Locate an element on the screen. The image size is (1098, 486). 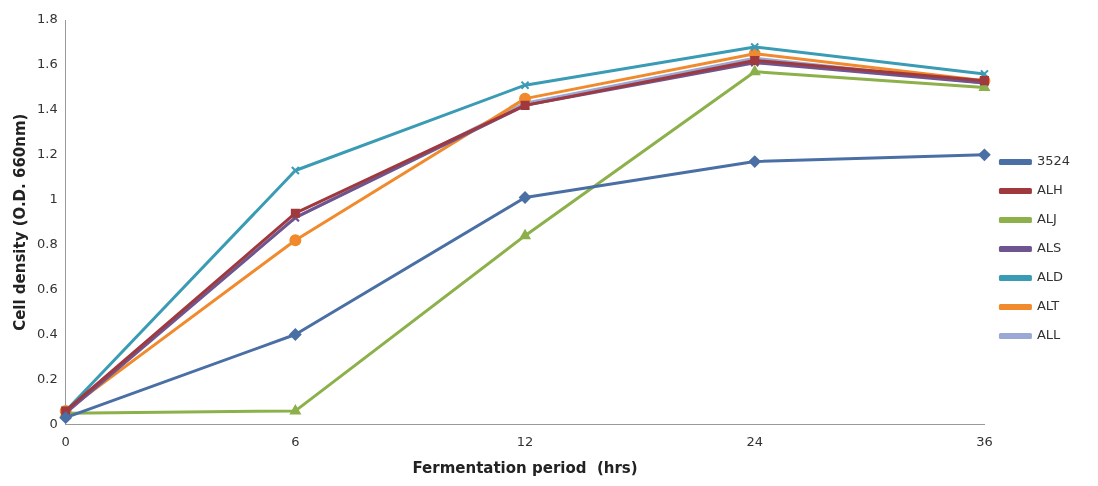
y-tick-label: 1.6 is located at coordinates (47, 64).